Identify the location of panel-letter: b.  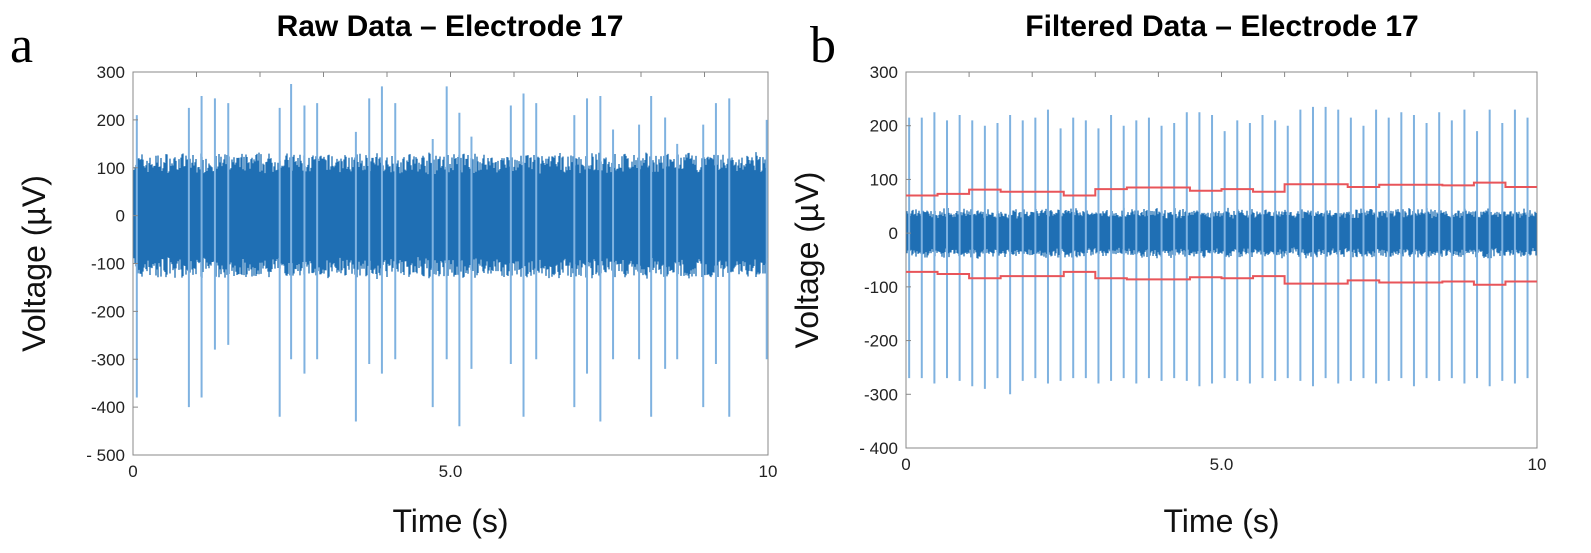
(823, 45).